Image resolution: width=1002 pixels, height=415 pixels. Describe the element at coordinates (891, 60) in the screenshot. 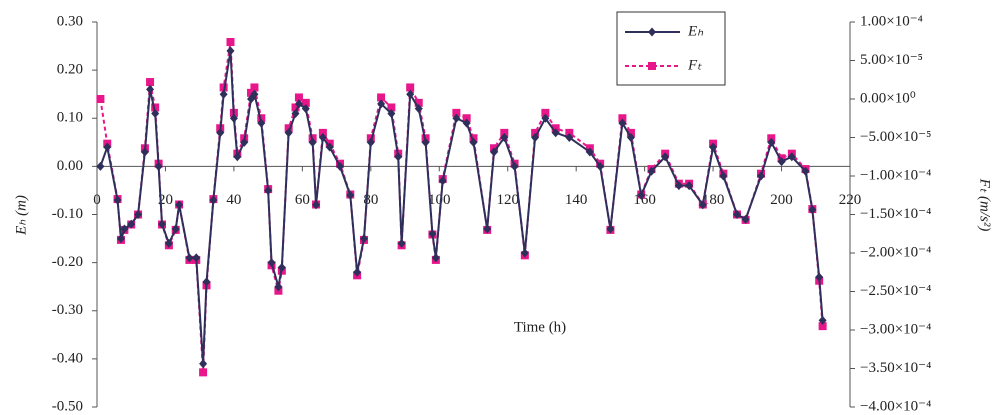

I see `y2-tick-label: 5.00×10⁻⁵` at that location.